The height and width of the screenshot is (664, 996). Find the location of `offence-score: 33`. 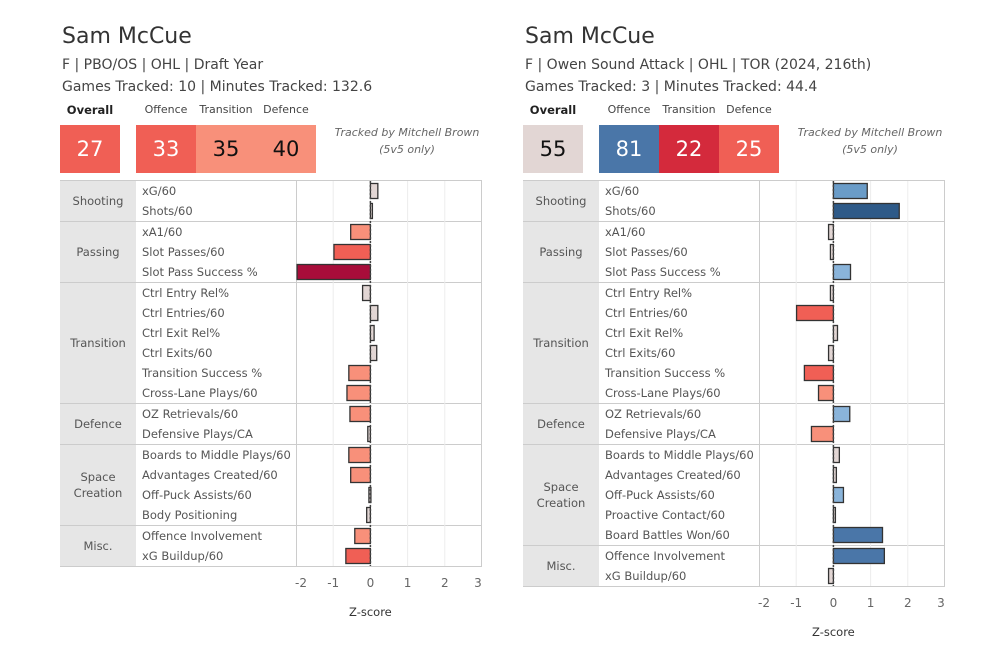

offence-score: 33 is located at coordinates (166, 149).